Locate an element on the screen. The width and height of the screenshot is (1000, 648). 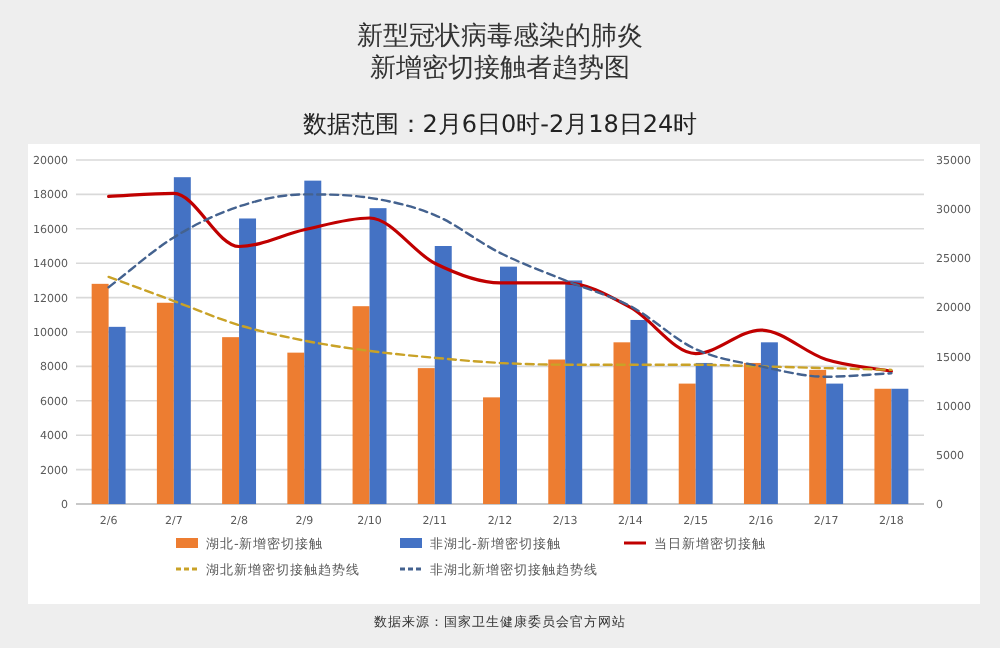
chart-title: 新型冠状病毒感染的肺炎 is located at coordinates (500, 37).